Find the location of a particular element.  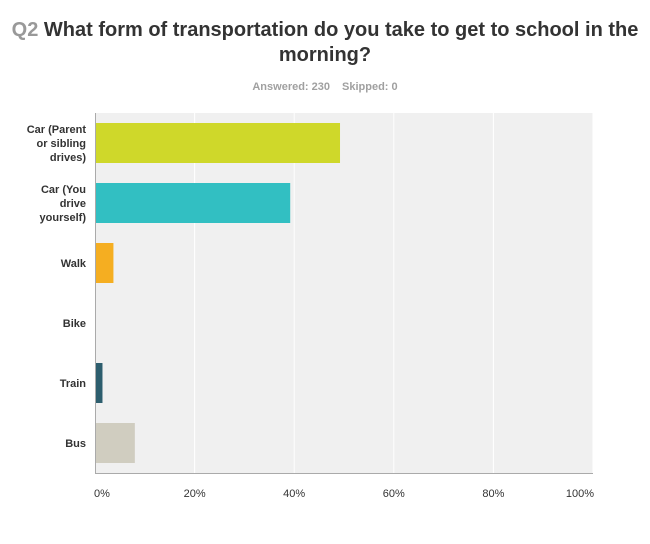

answered-count: Answered: 230 is located at coordinates (291, 87).